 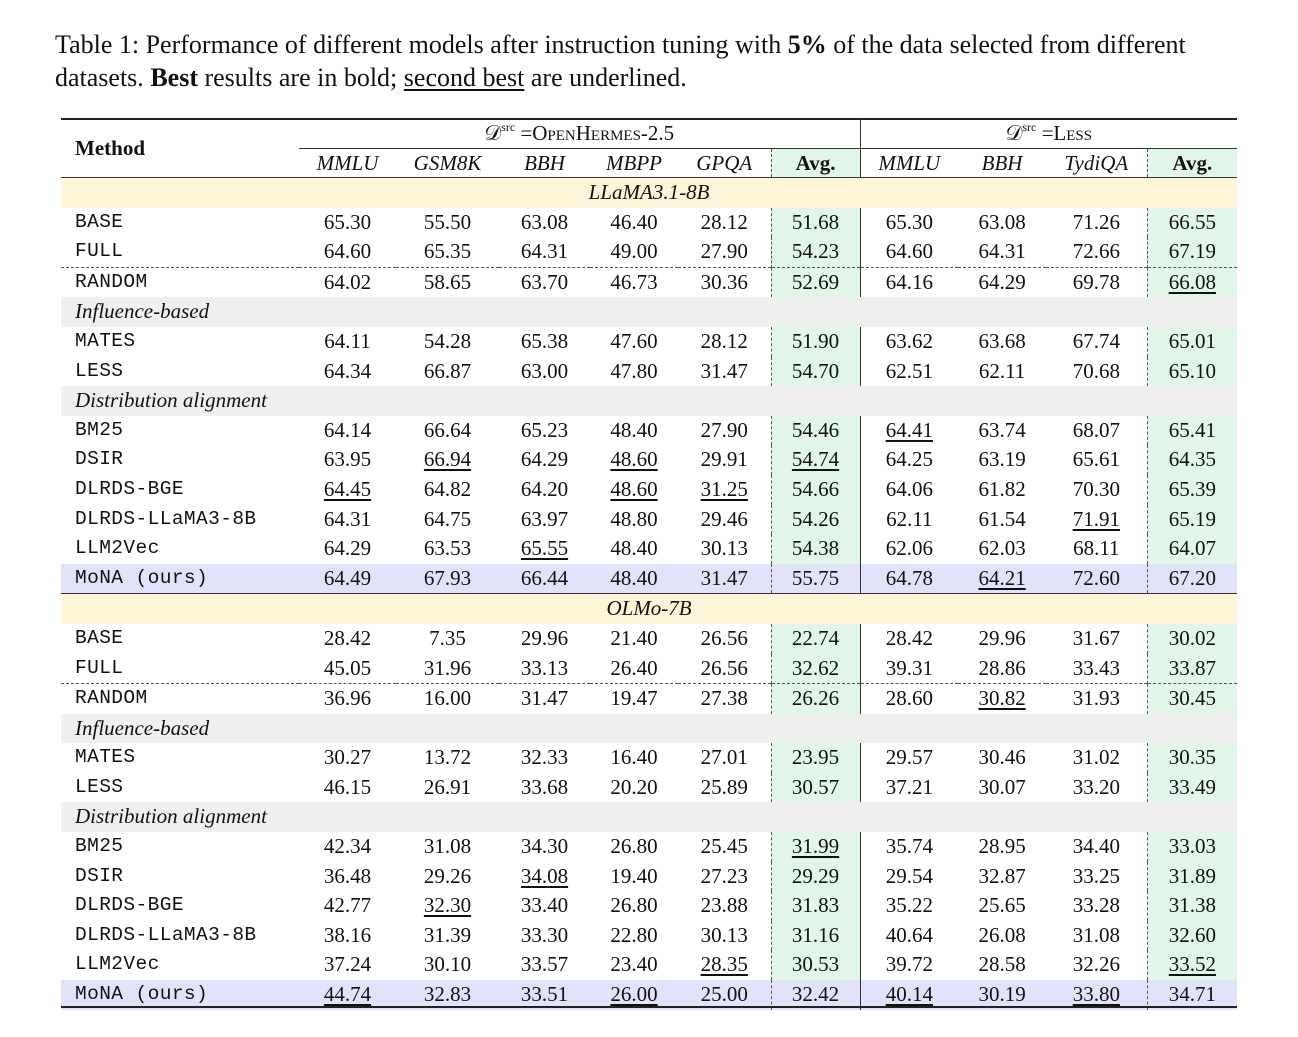 What do you see at coordinates (1192, 341) in the screenshot?
I see `value-cell: 65.01` at bounding box center [1192, 341].